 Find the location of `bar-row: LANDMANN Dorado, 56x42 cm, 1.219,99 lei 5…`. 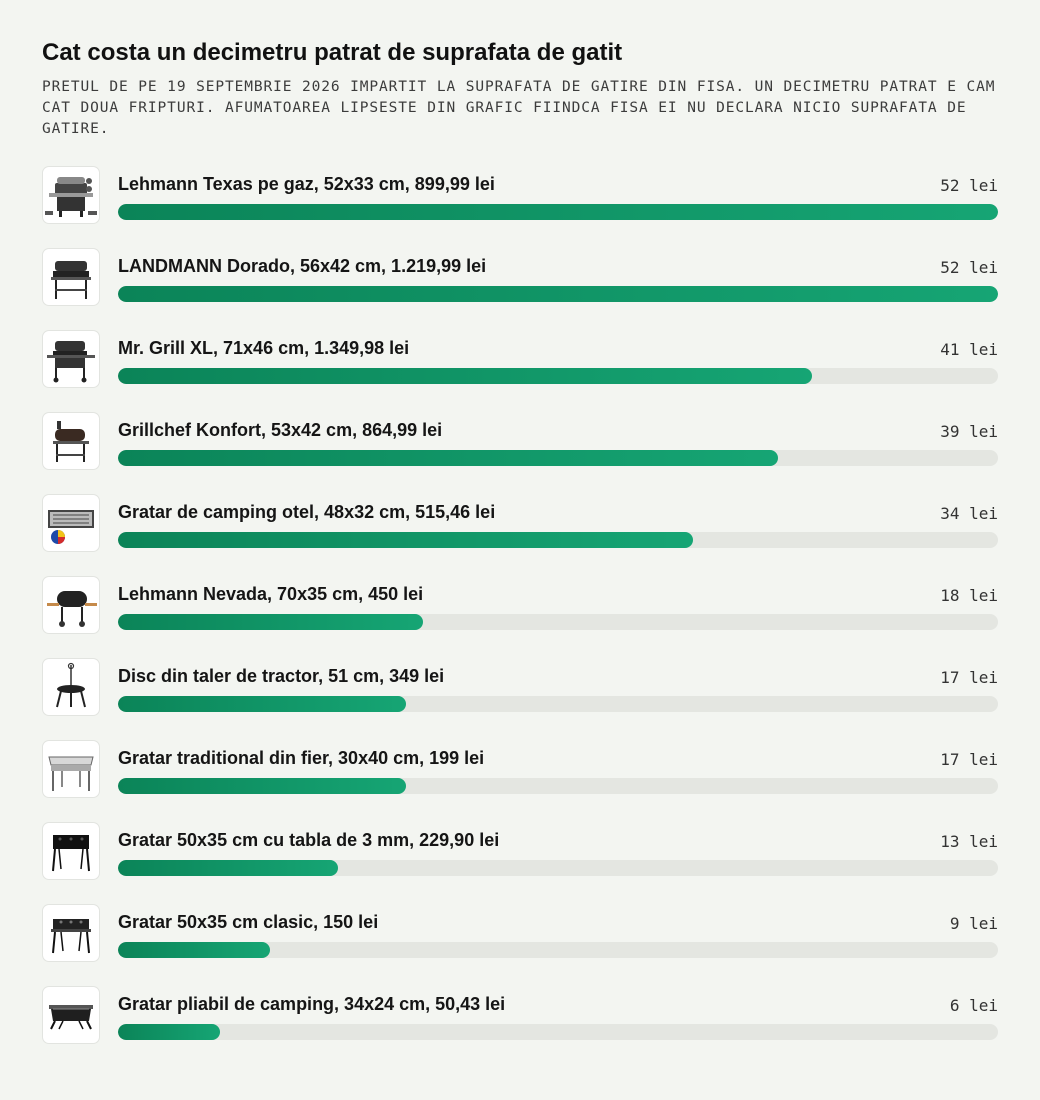

bar-row: LANDMANN Dorado, 56x42 cm, 1.219,99 lei 5… is located at coordinates (520, 289).